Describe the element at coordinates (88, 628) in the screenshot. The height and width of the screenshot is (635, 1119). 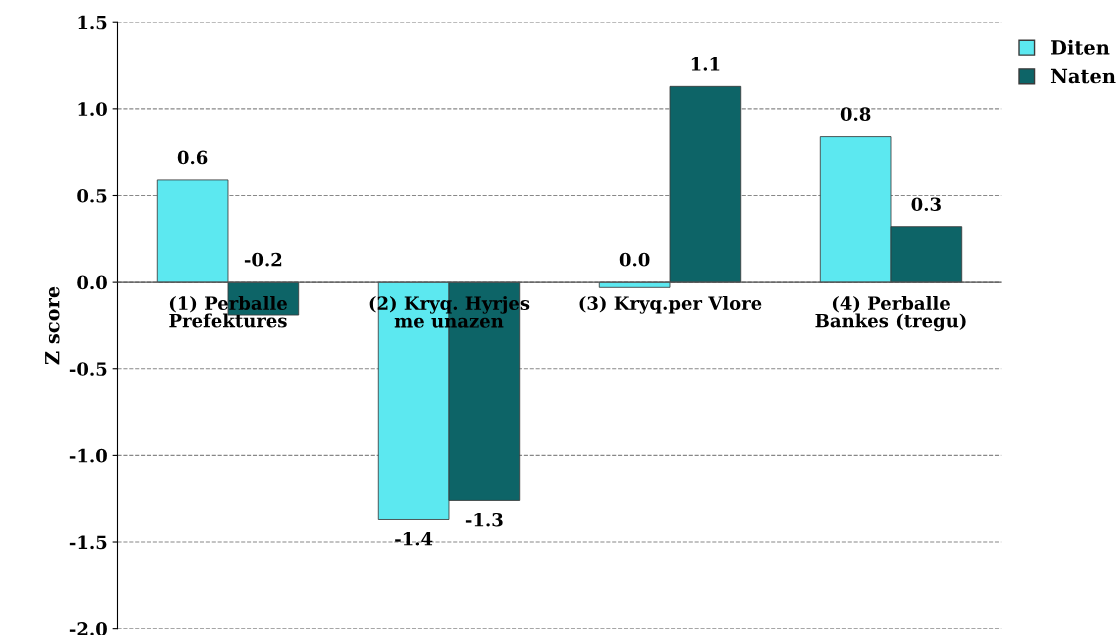
I see `y-tick-label: -2.0` at that location.